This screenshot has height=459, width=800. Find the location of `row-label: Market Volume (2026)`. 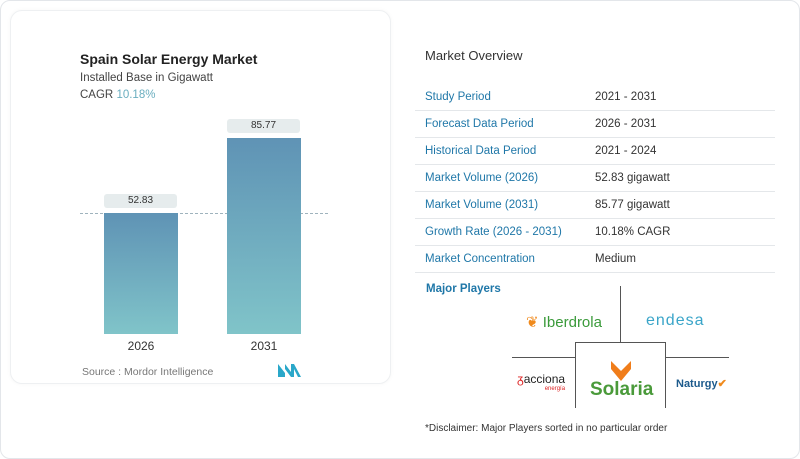

row-label: Market Volume (2026) is located at coordinates (482, 178).